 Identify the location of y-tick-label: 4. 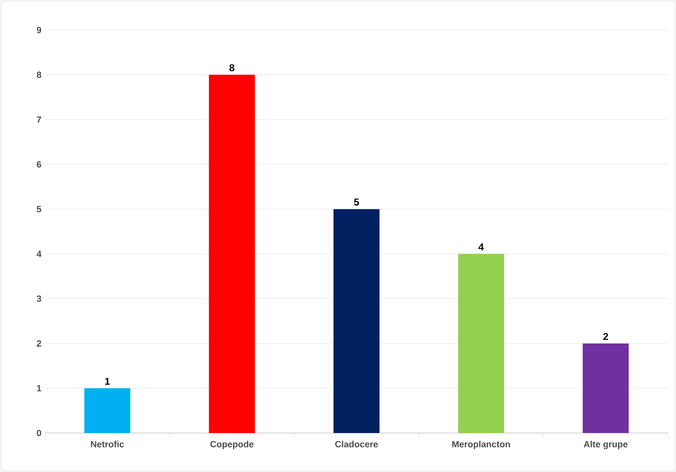
(39, 253).